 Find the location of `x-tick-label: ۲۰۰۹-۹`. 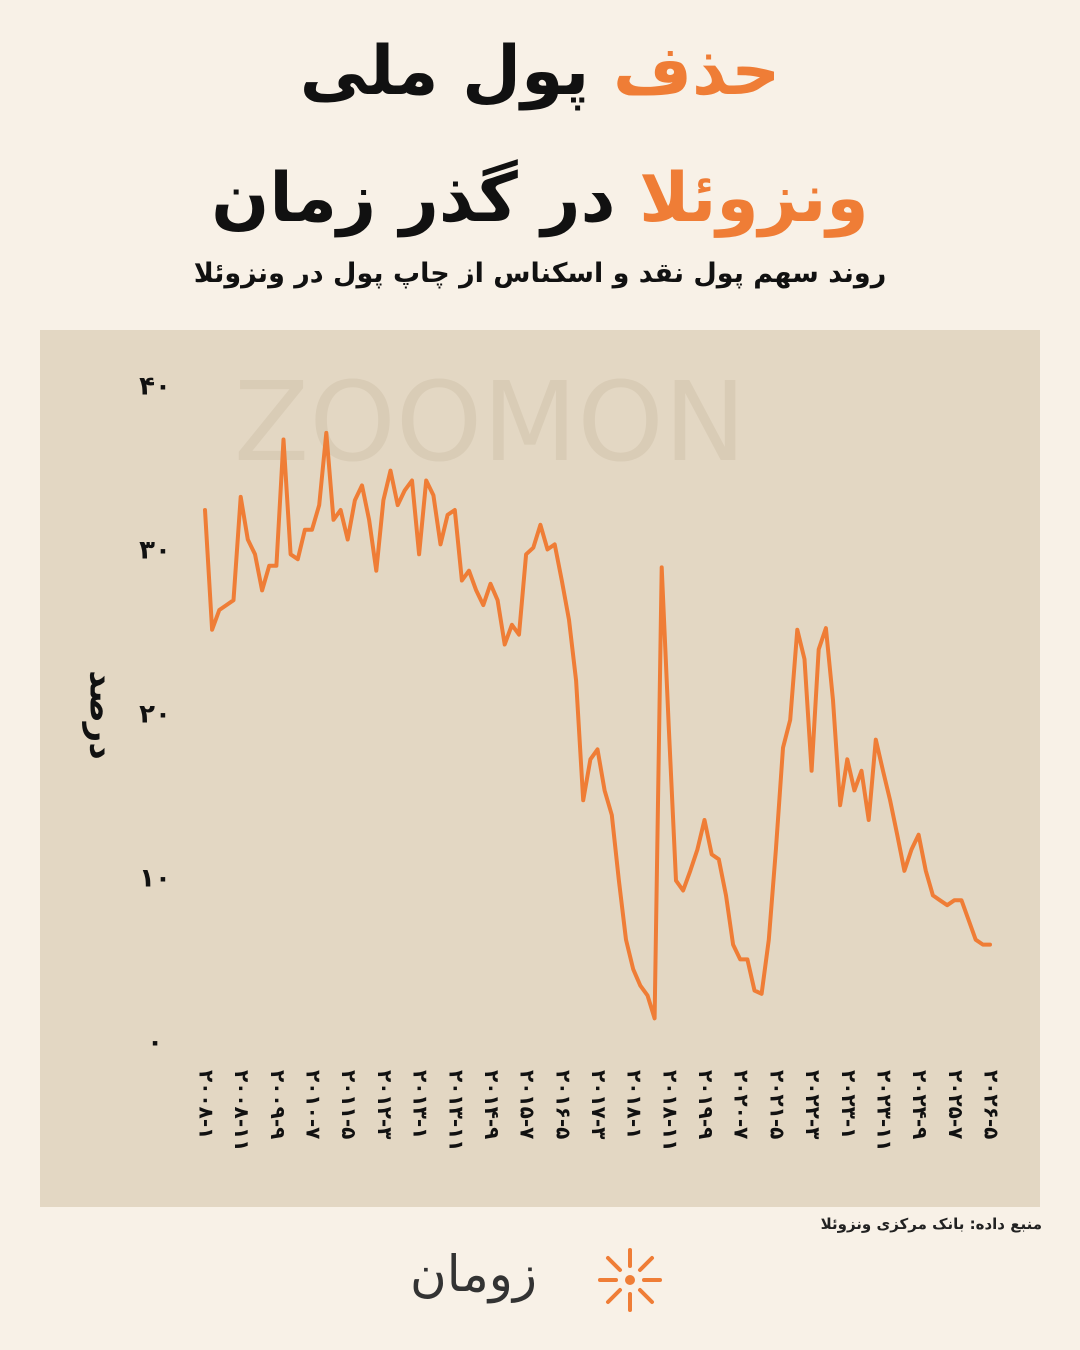

x-tick-label: ۲۰۰۹-۹ is located at coordinates (278, 1104).